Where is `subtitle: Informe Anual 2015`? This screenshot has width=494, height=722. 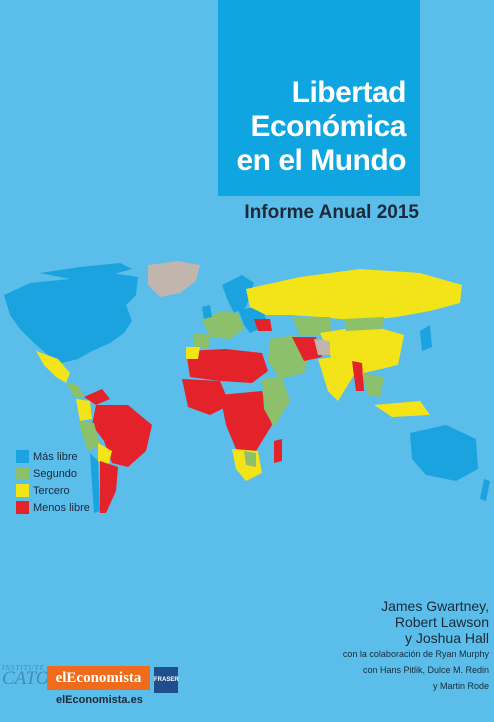 subtitle: Informe Anual 2015 is located at coordinates (331, 212).